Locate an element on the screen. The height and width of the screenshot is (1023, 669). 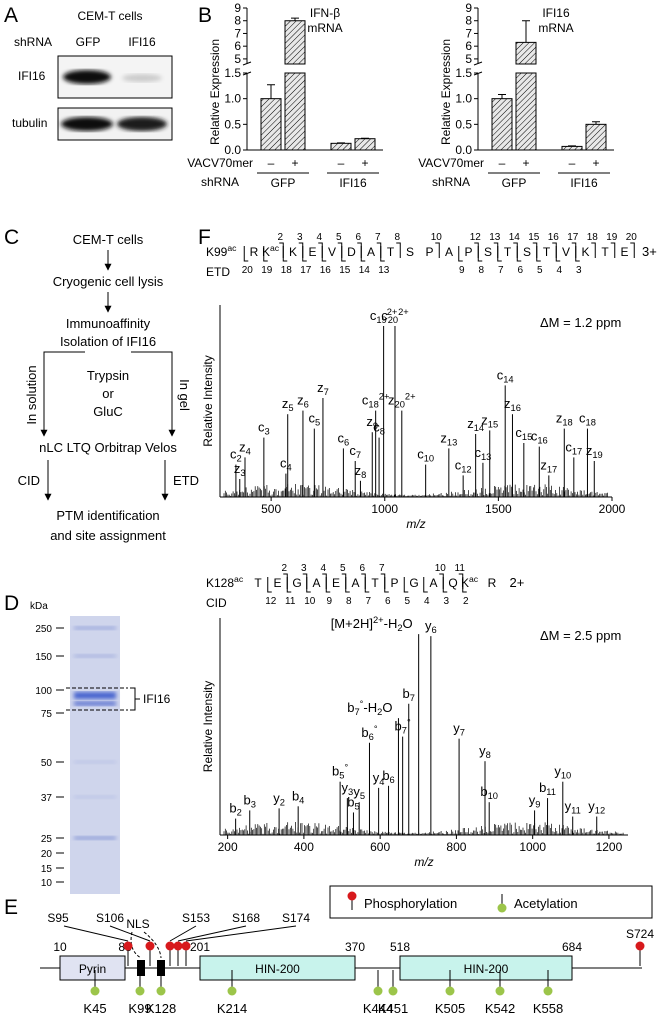
domain-label: HIN-200 is located at coordinates (486, 969).